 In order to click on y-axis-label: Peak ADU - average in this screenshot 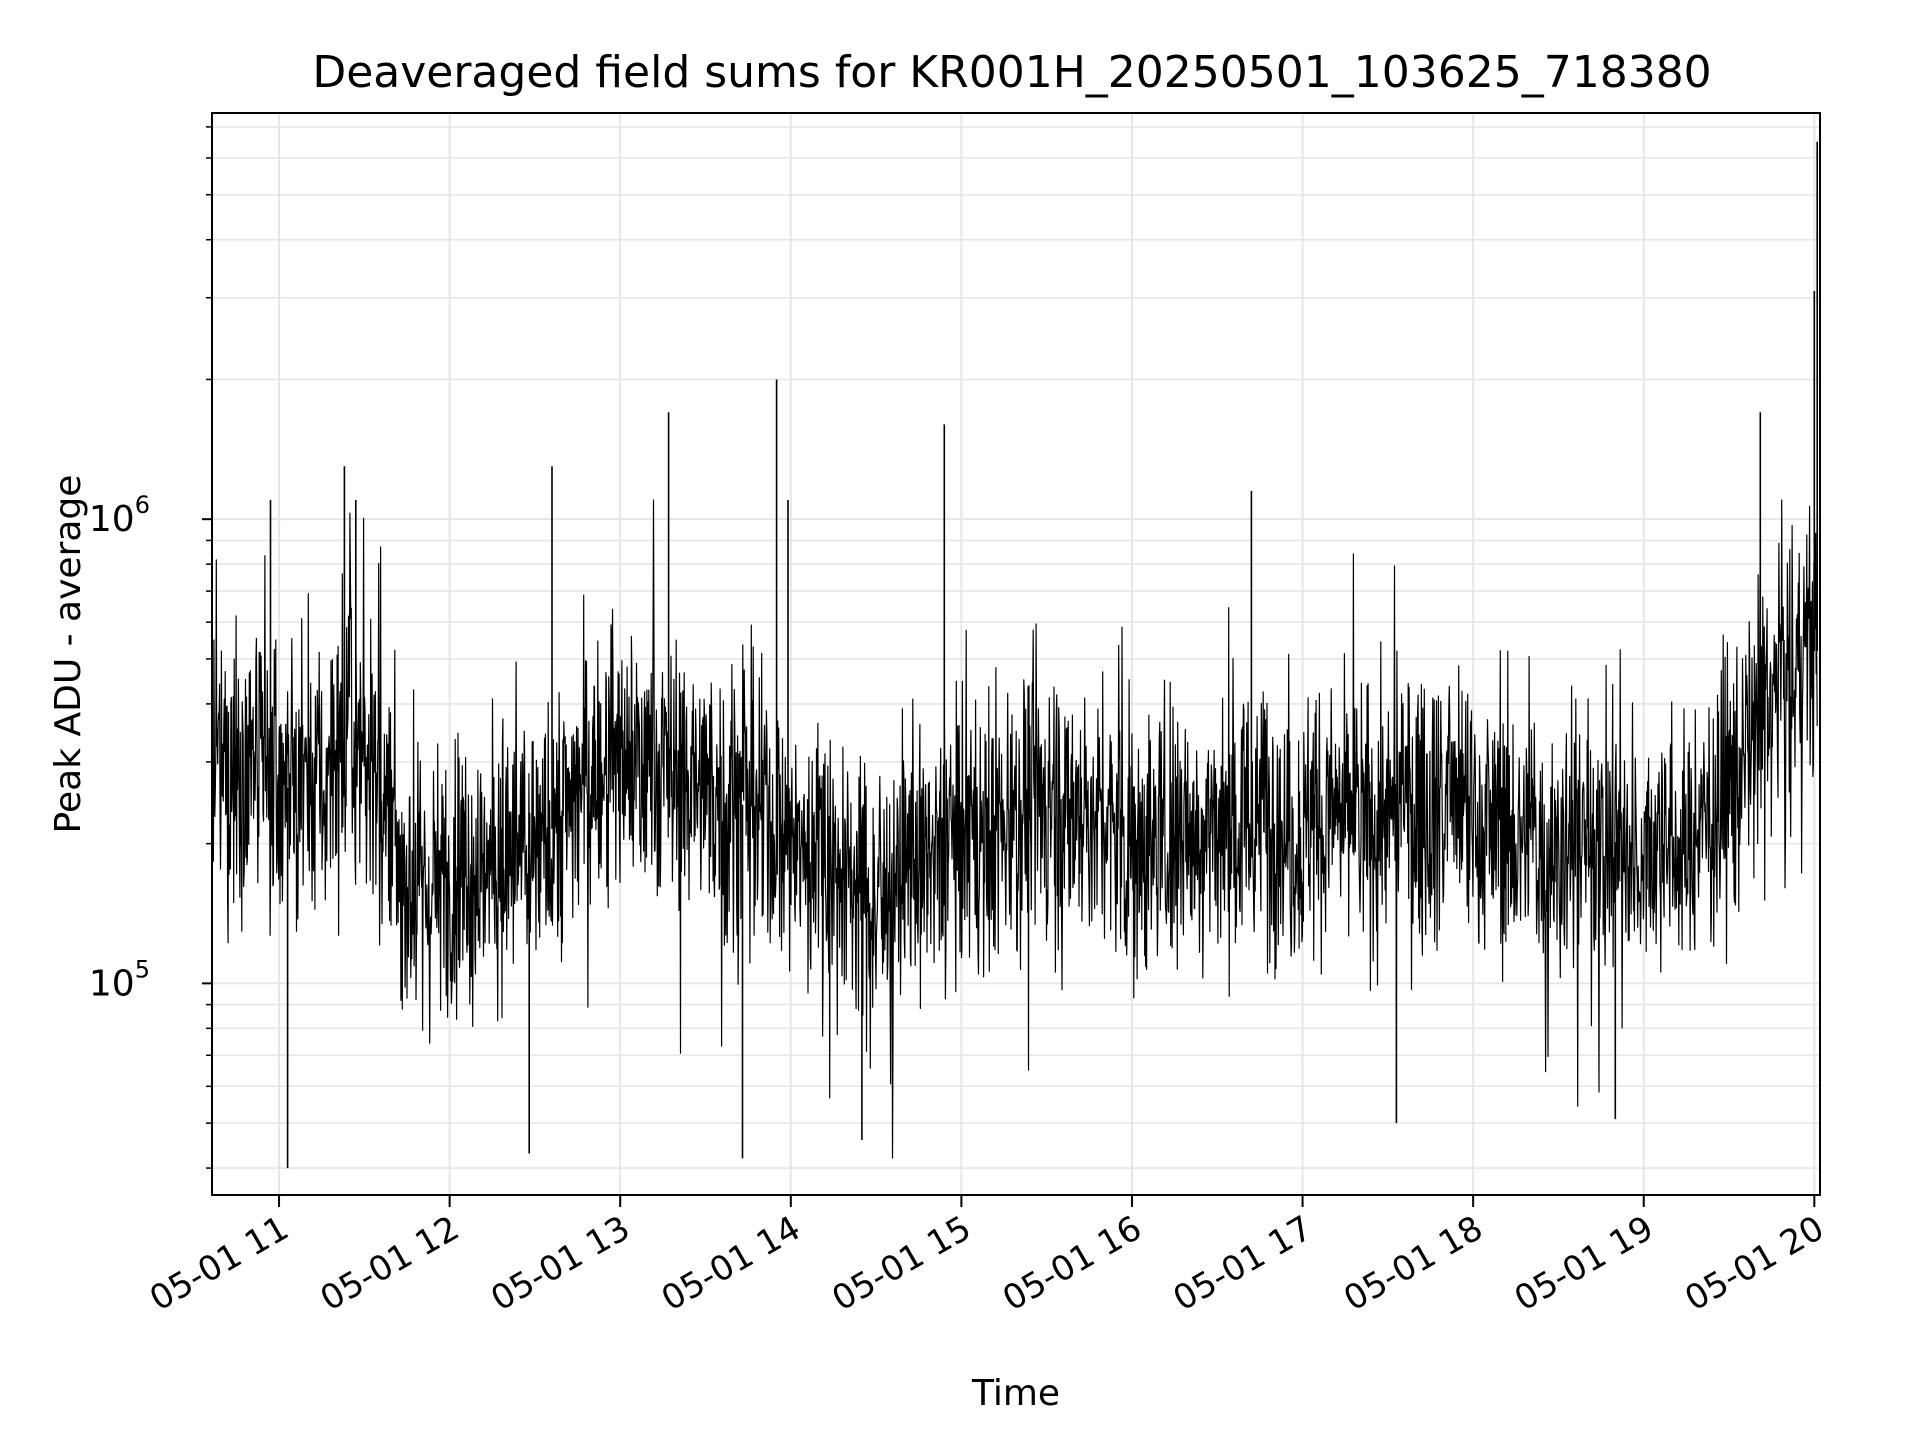, I will do `click(68, 654)`.